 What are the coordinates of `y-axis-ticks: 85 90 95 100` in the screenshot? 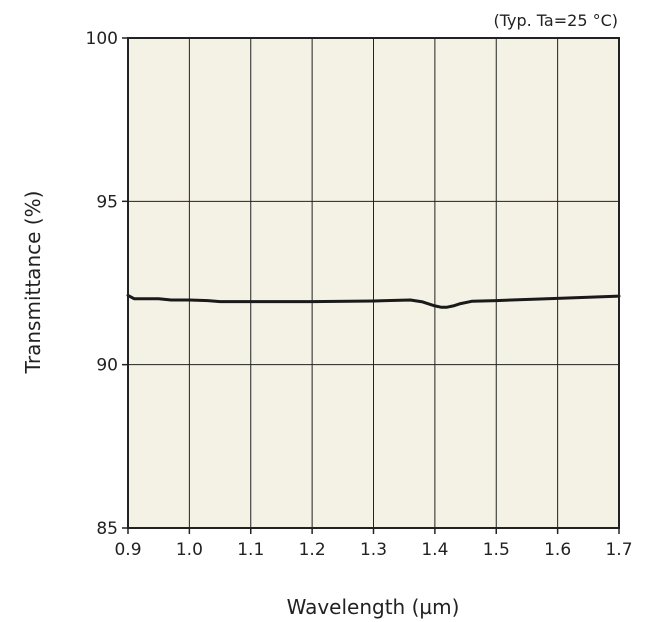 It's located at (107, 284).